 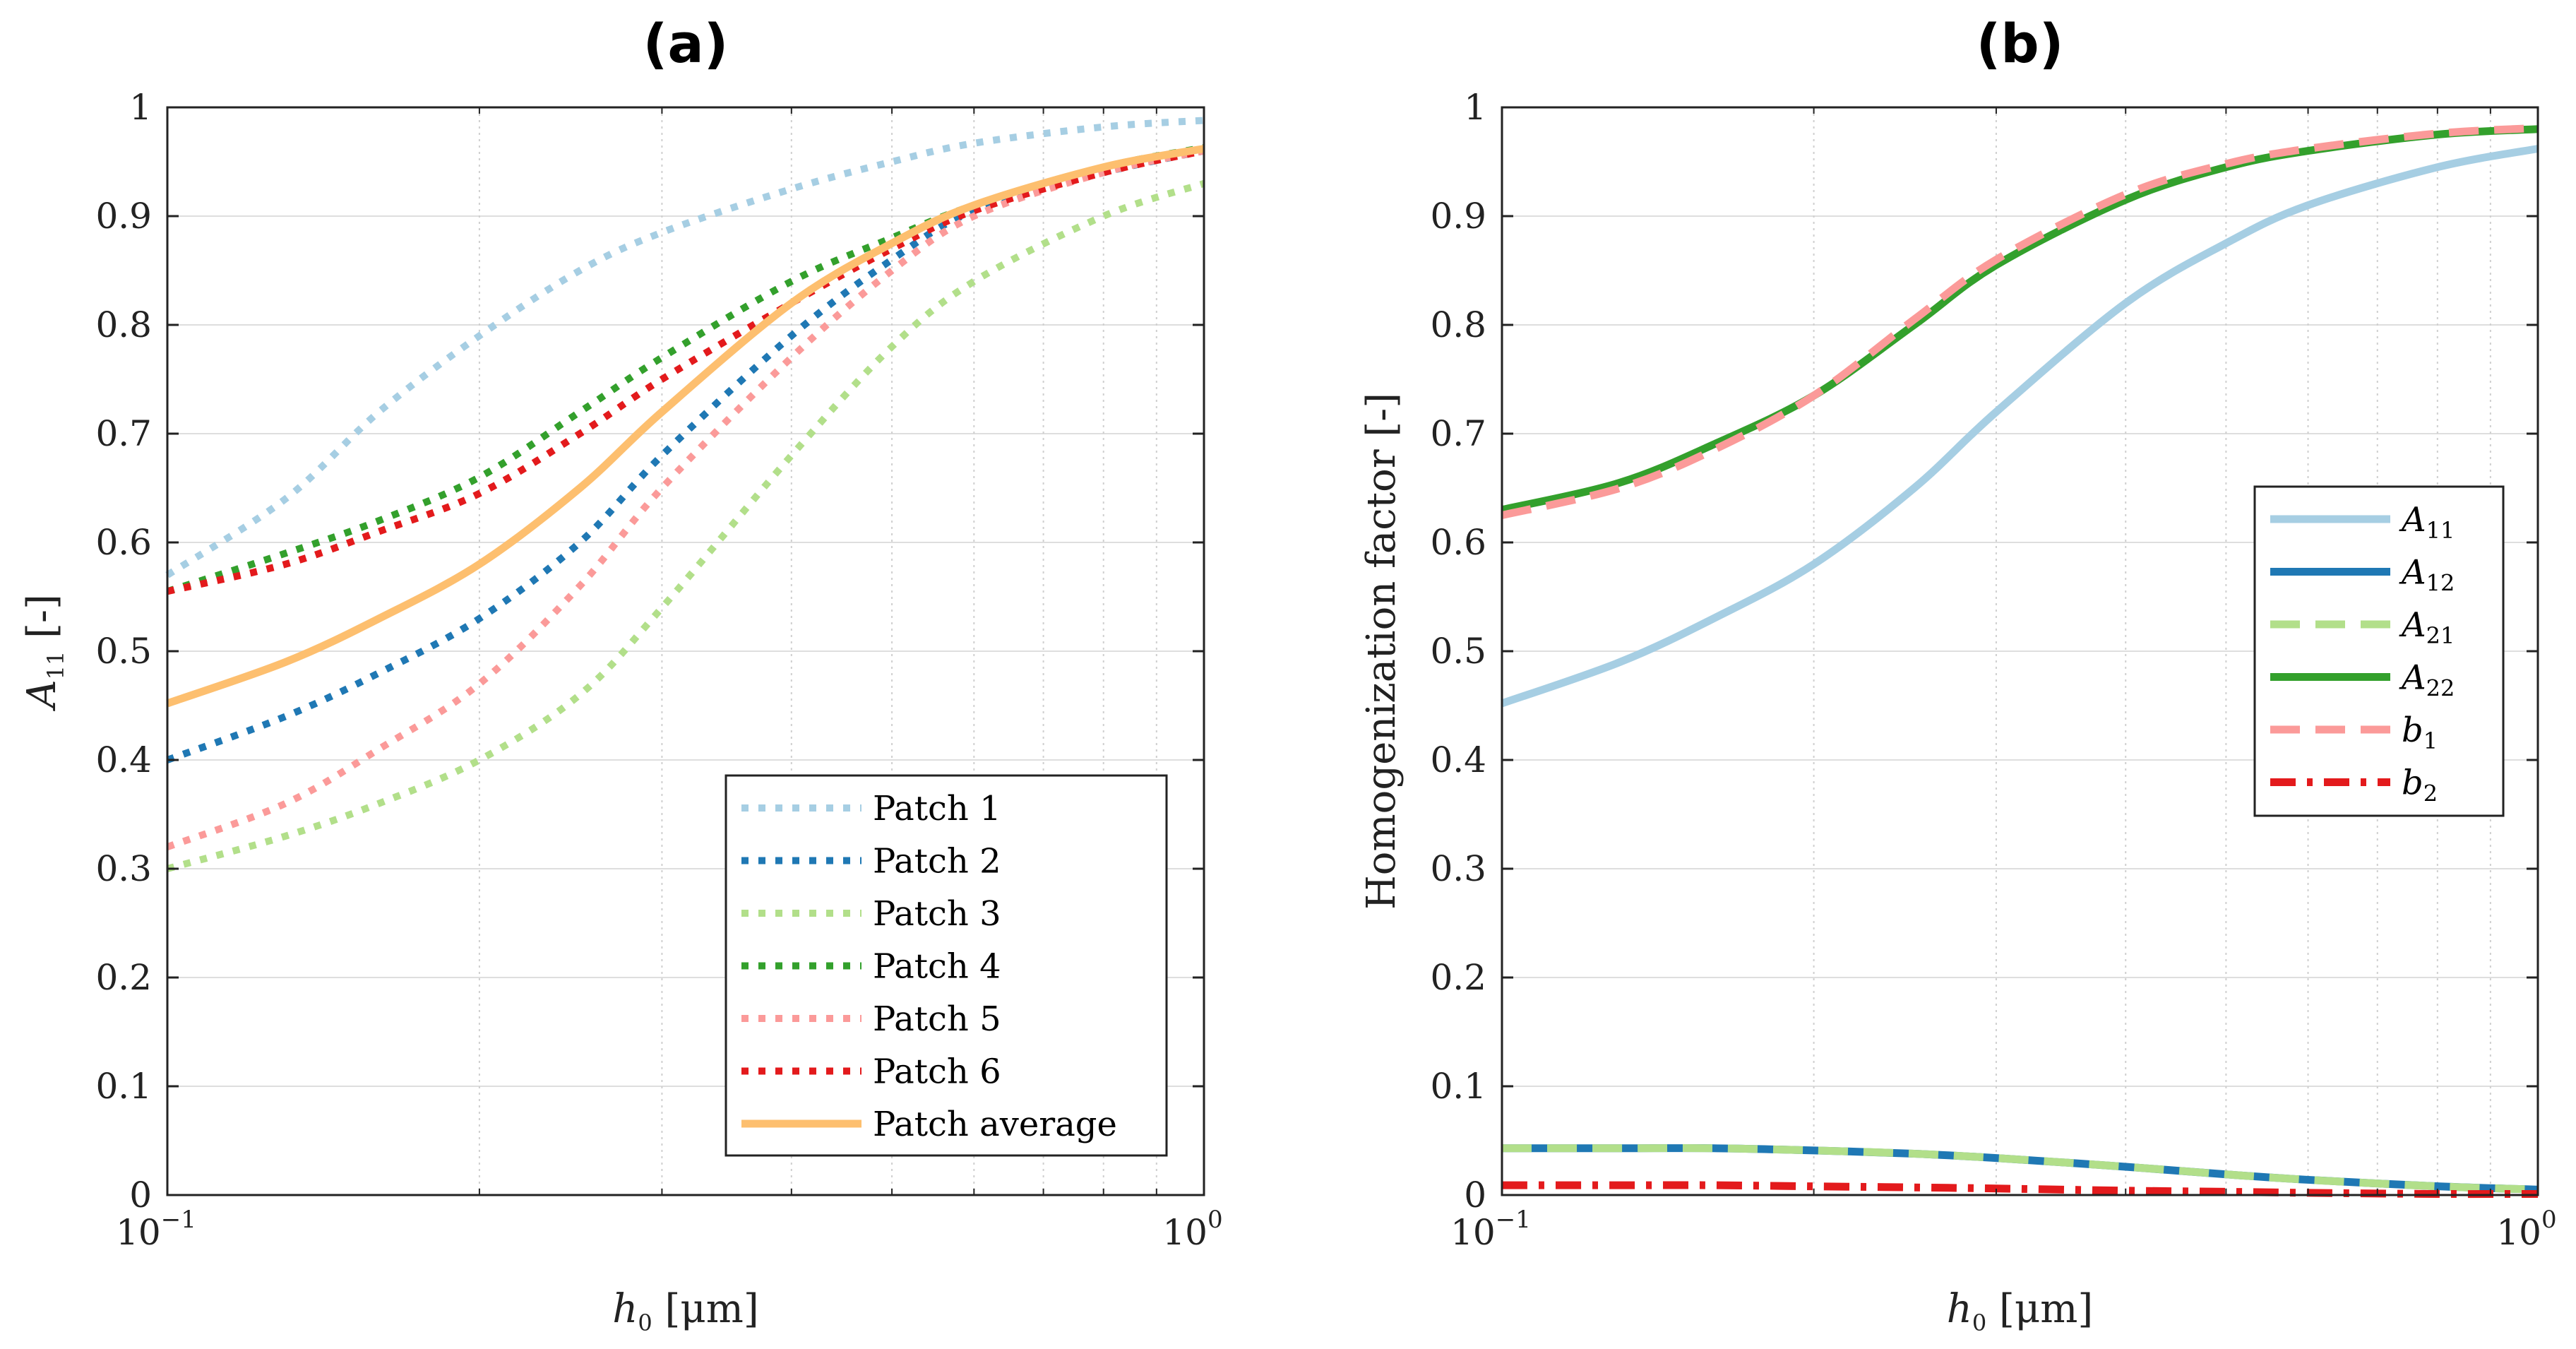 I want to click on series-line-b1, so click(x=2020, y=322).